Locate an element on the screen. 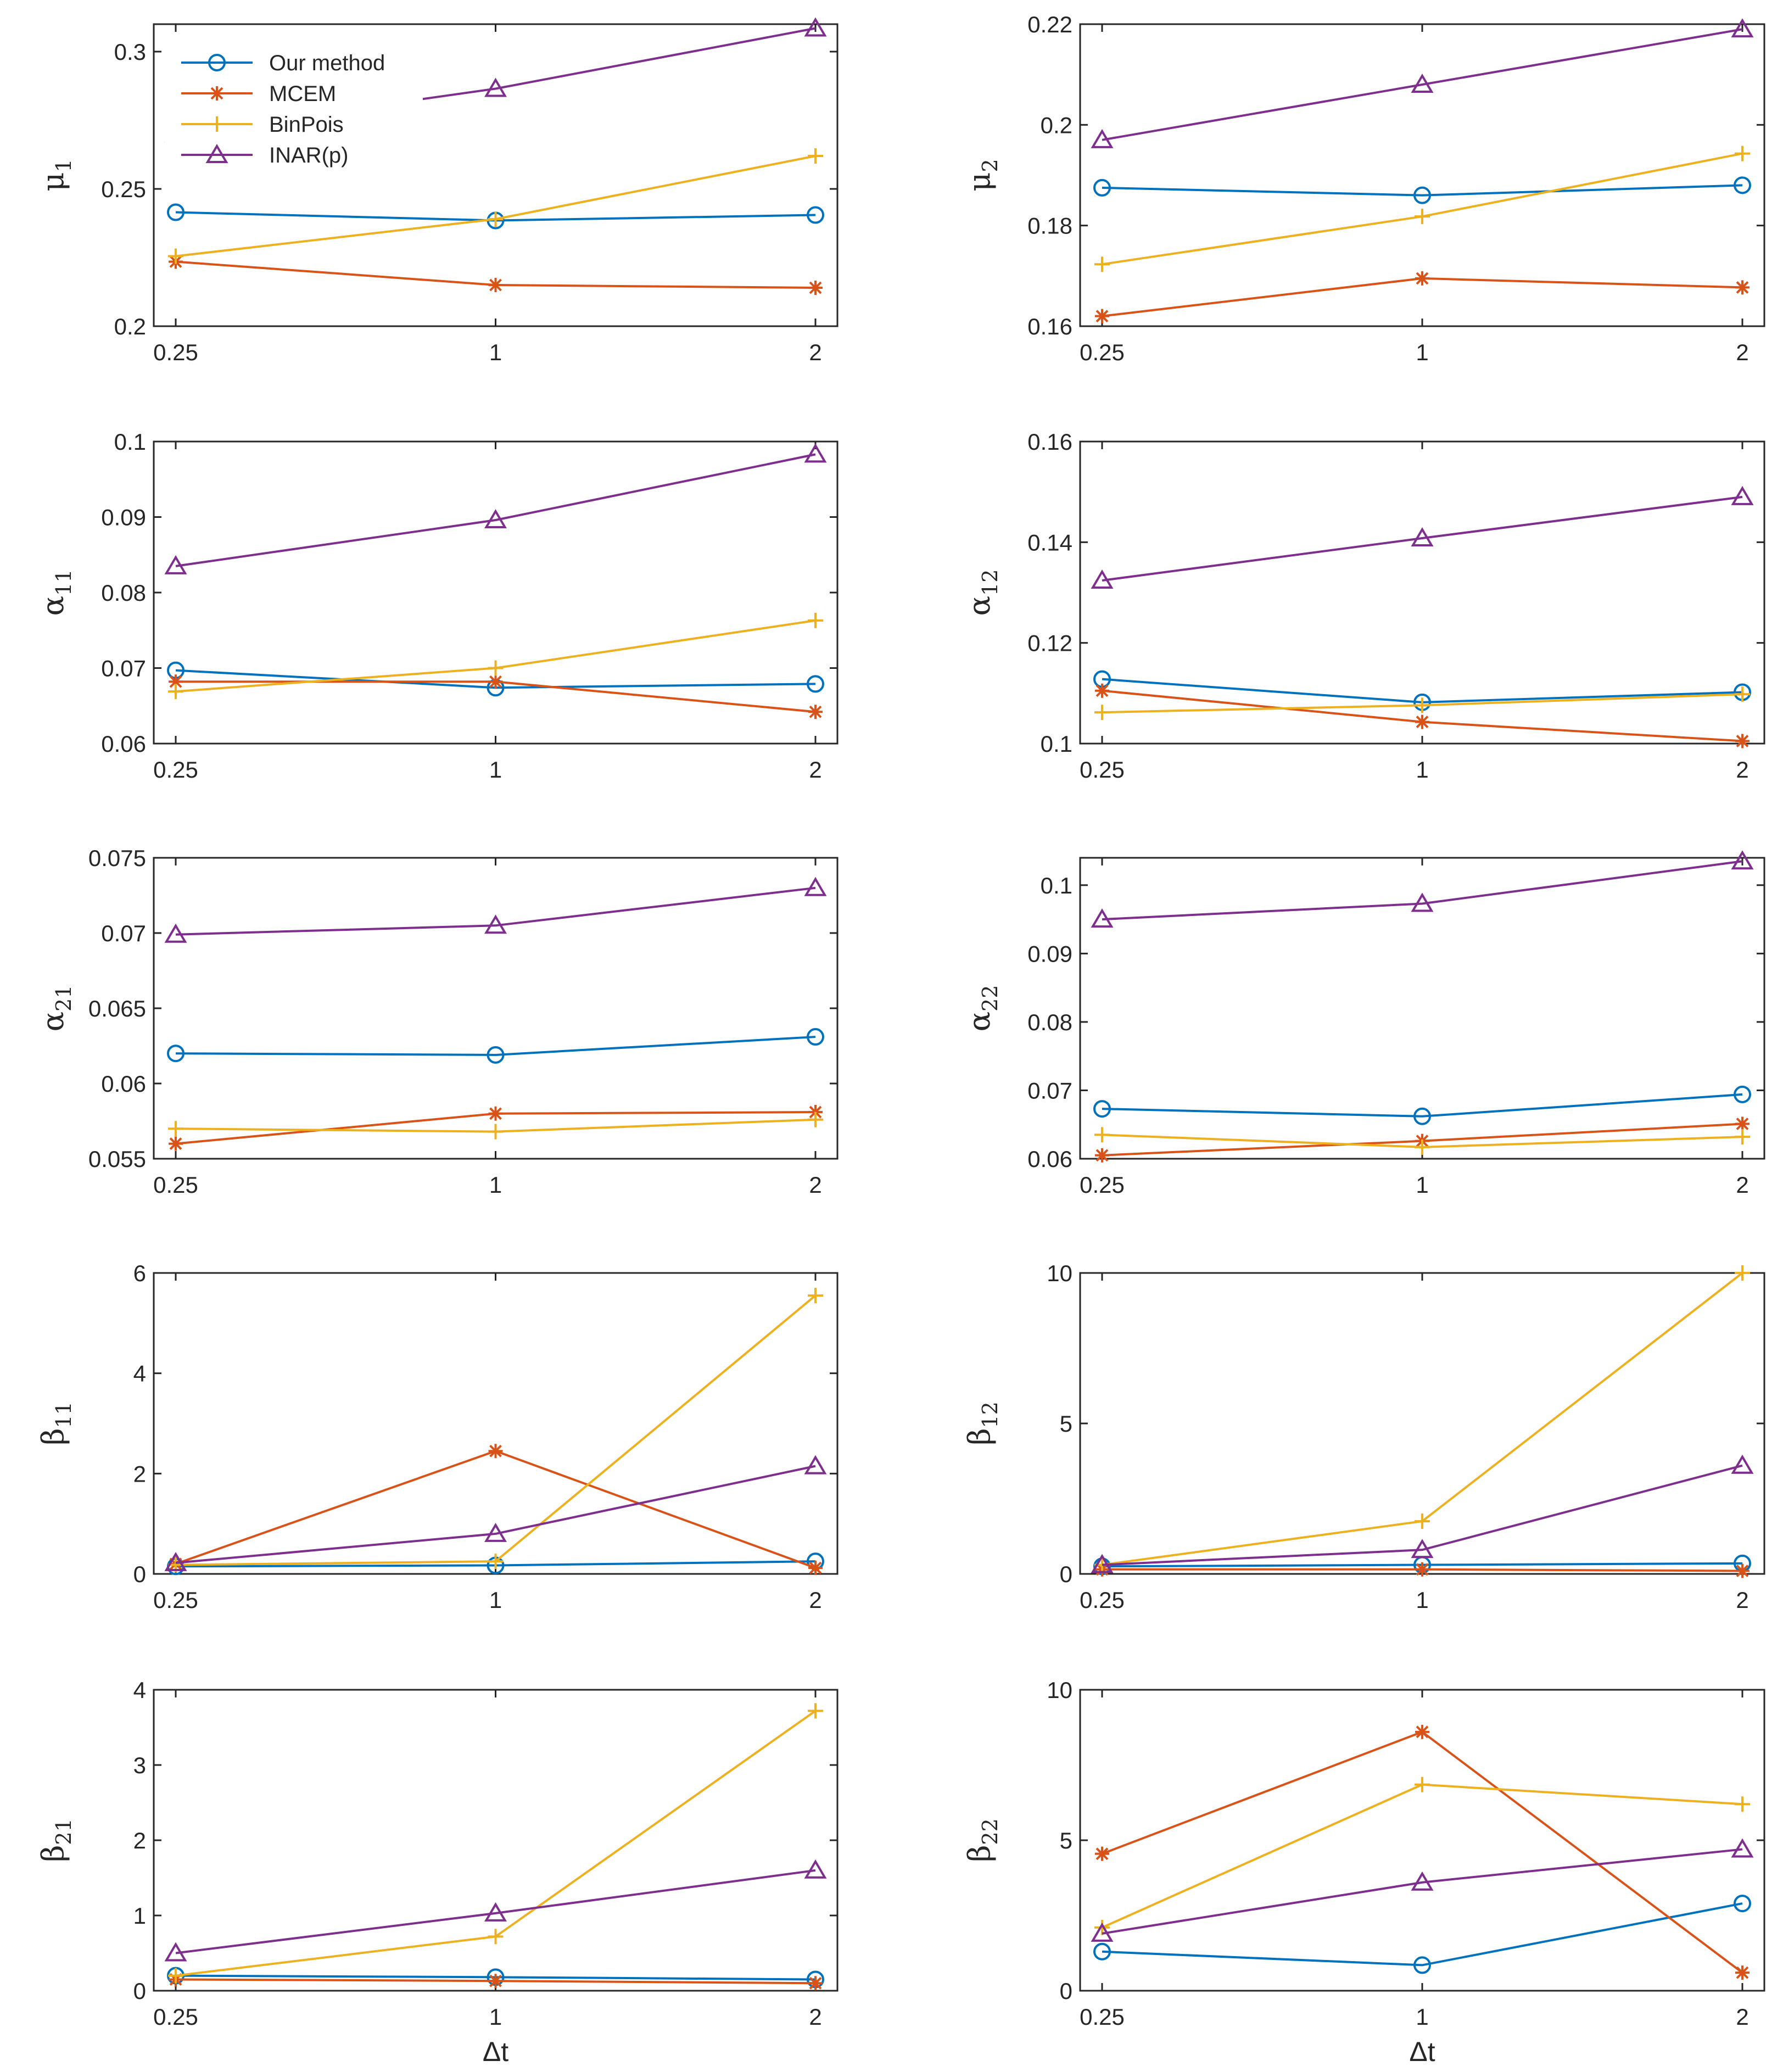  y-tick-label: 3 is located at coordinates (139, 1765).